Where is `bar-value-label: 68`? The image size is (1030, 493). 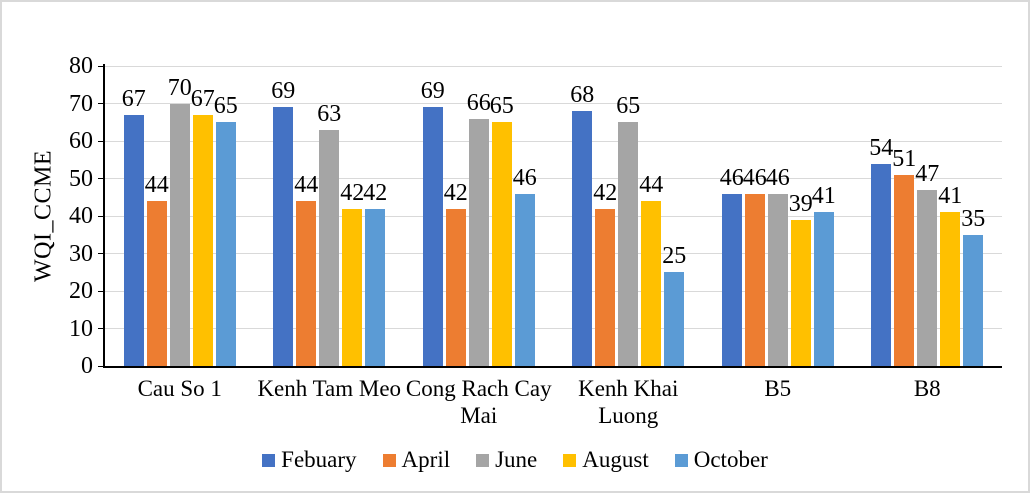
bar-value-label: 68 is located at coordinates (582, 95).